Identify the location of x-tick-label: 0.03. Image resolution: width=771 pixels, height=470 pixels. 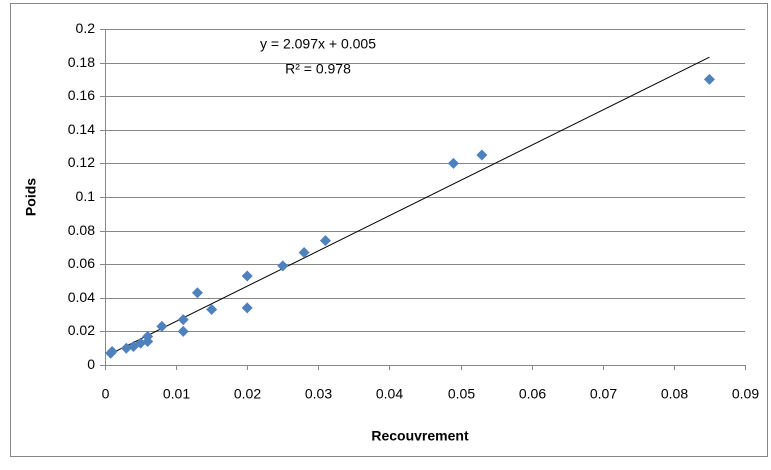
(318, 394).